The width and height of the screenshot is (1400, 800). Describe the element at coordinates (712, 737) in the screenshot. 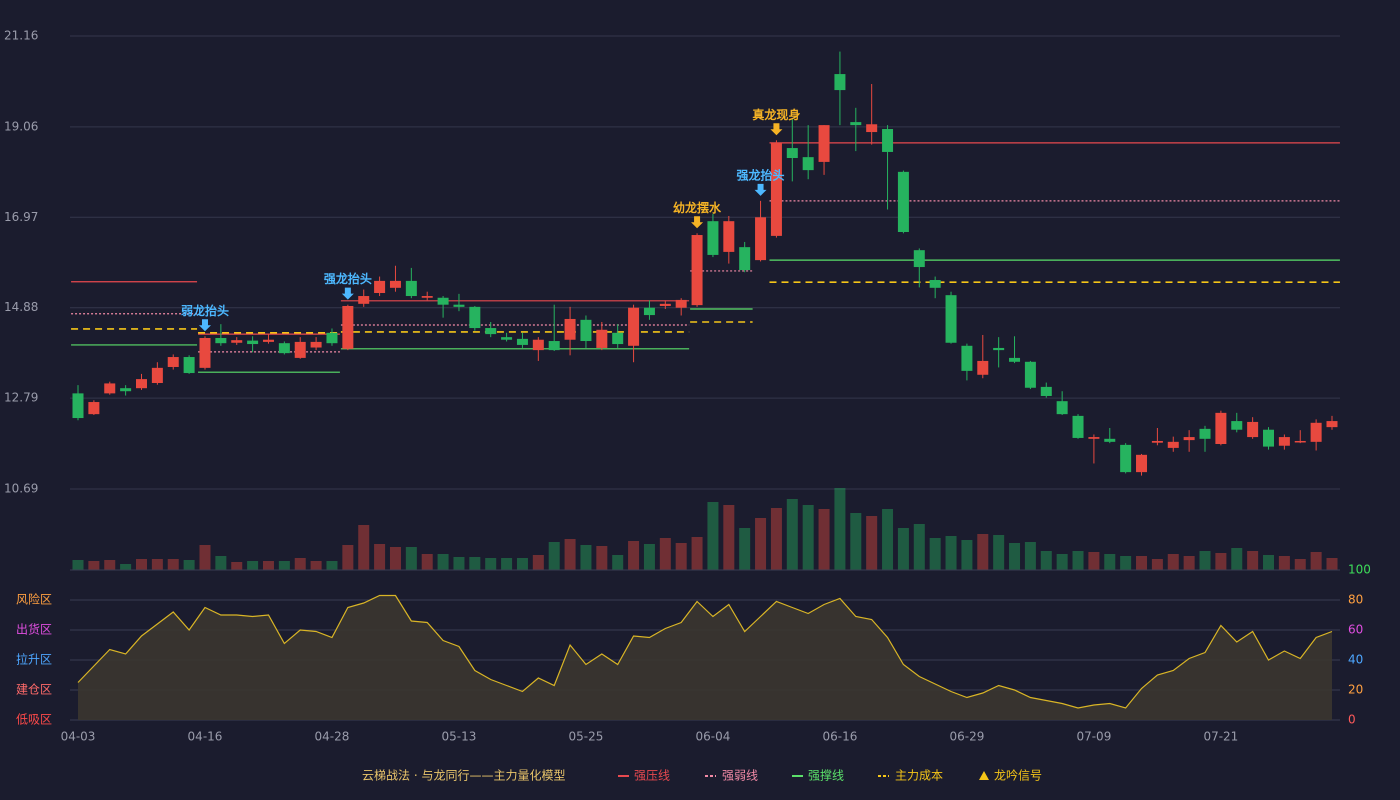

I see `x-tick-label: 06-04` at that location.